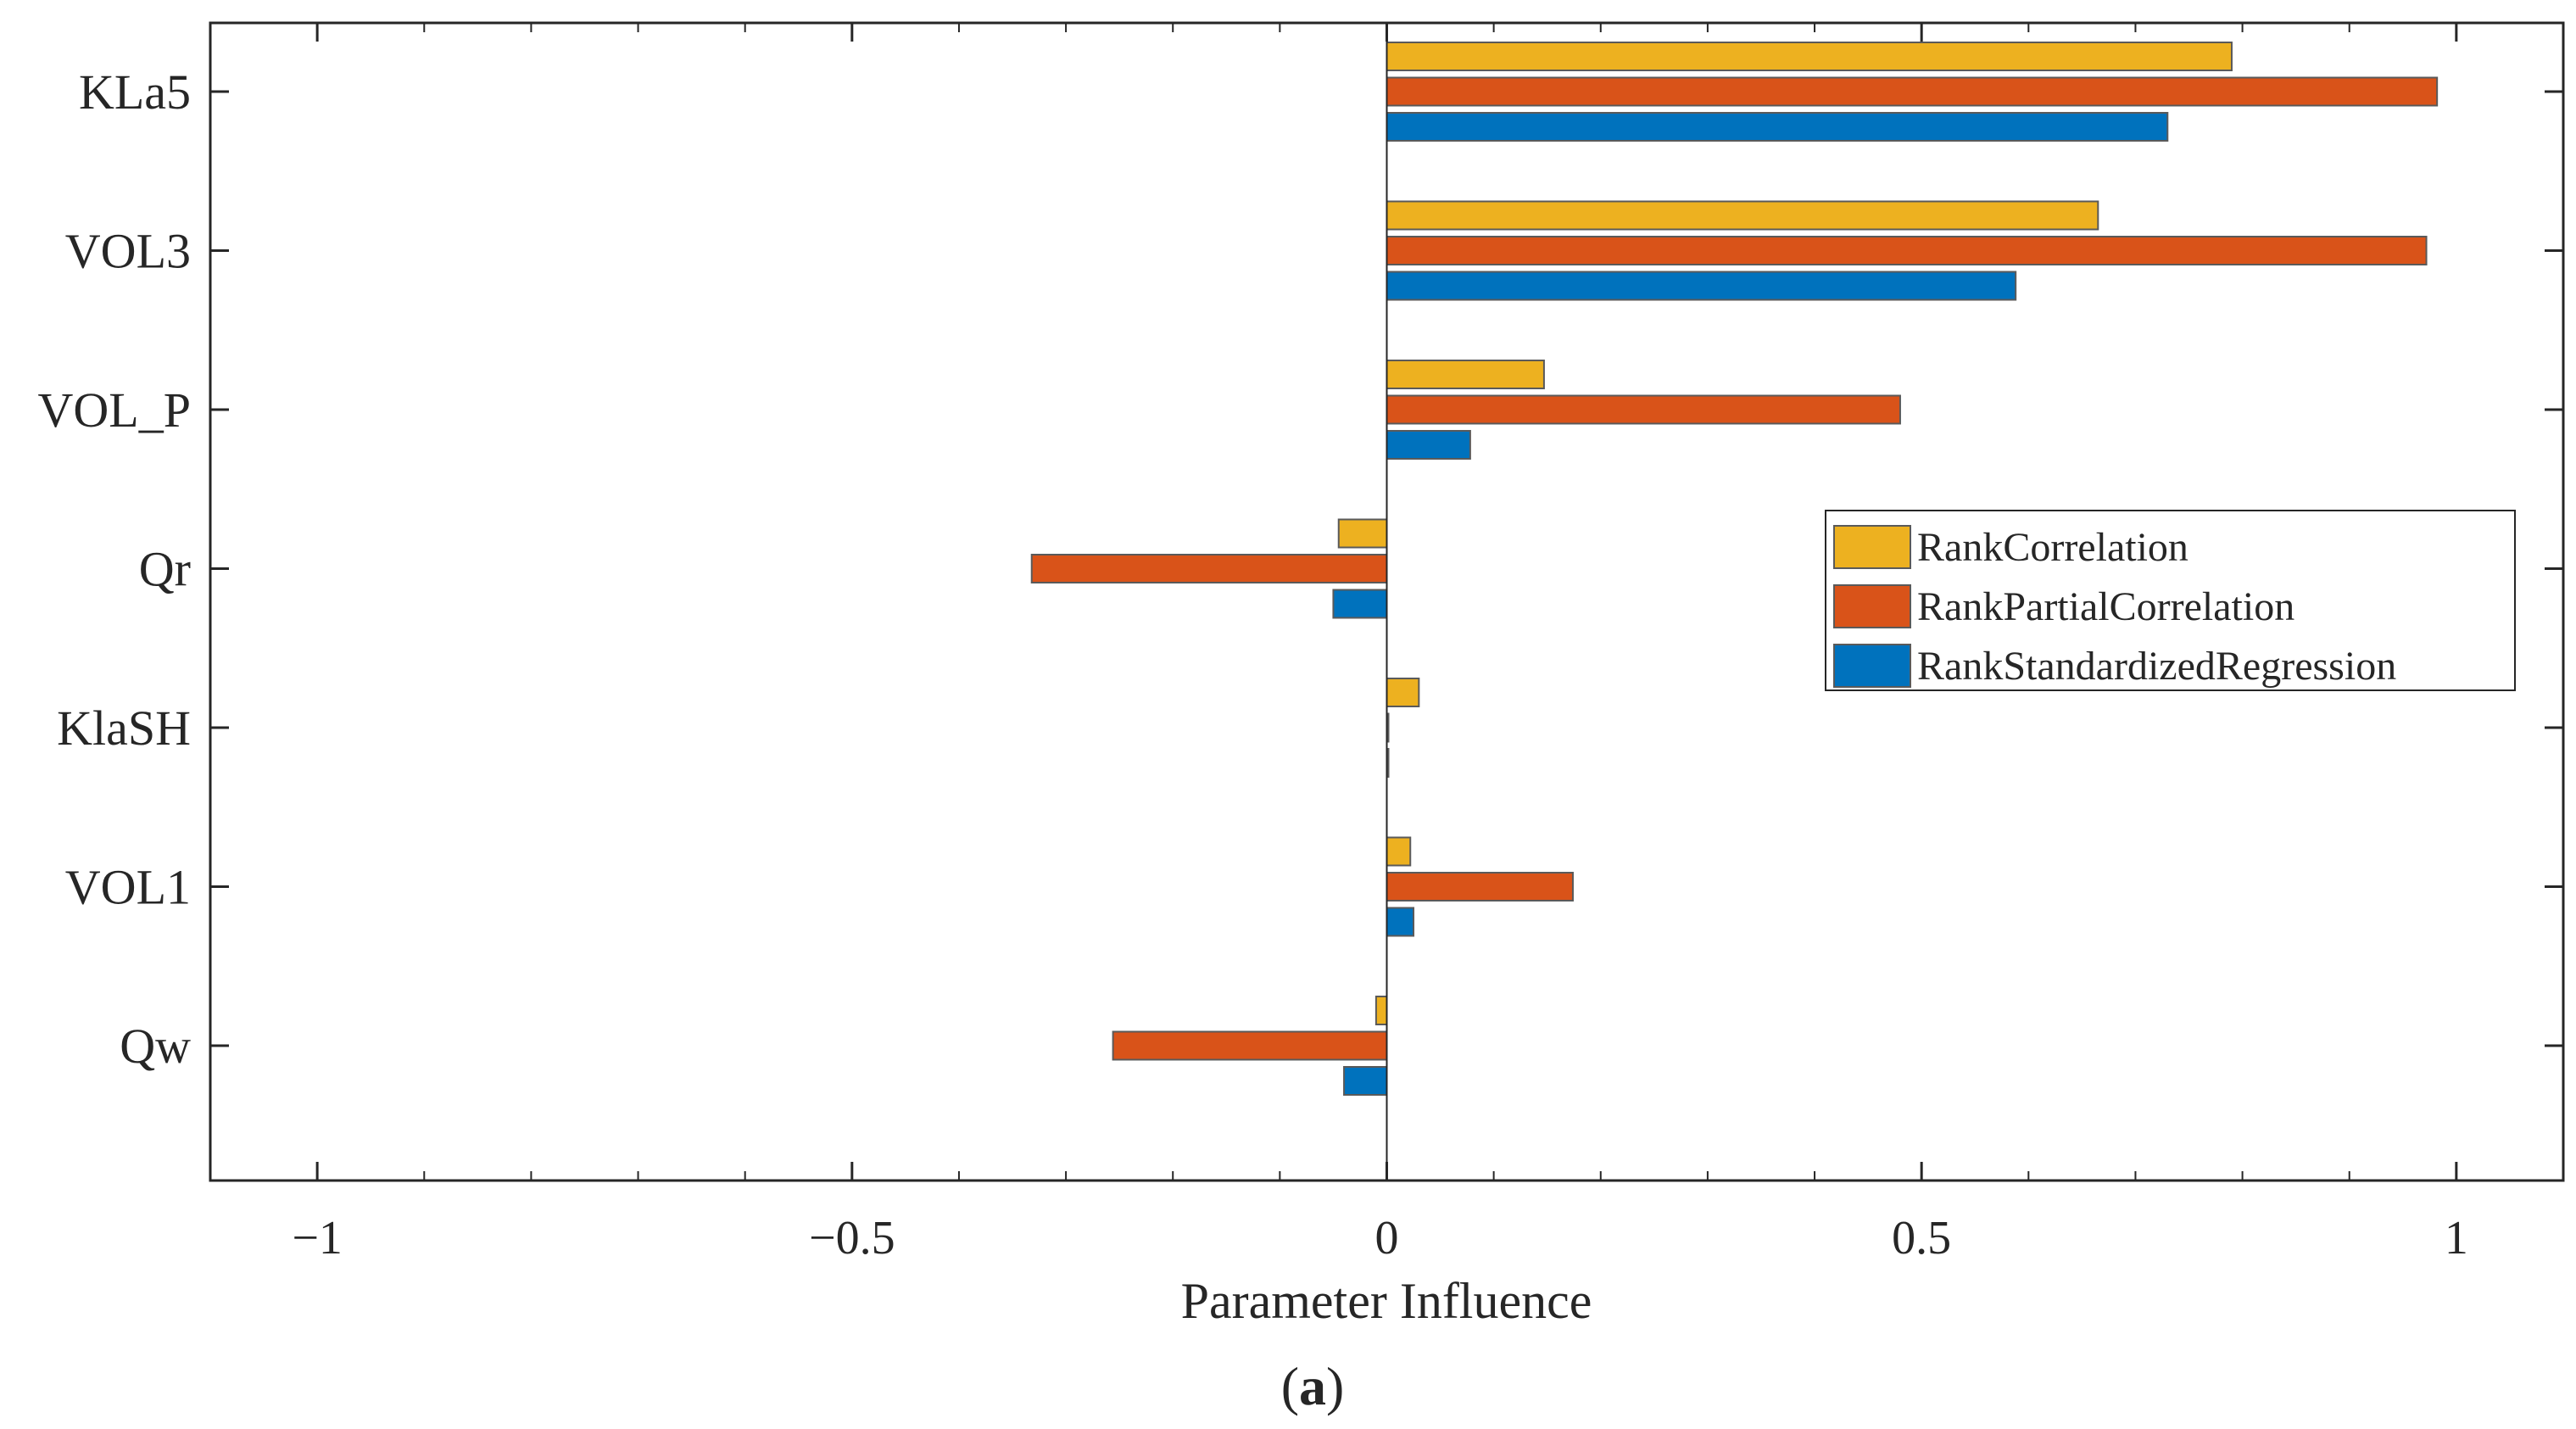 The width and height of the screenshot is (2576, 1429). What do you see at coordinates (1480, 887) in the screenshot?
I see `bar-vol1-rankpartialcorrelation` at bounding box center [1480, 887].